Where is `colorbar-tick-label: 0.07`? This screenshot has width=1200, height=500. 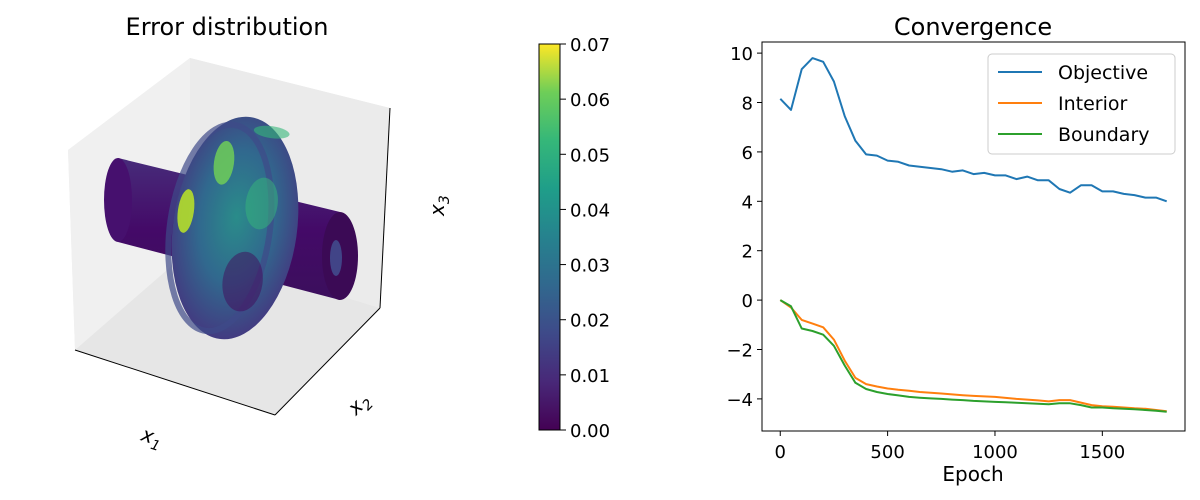 colorbar-tick-label: 0.07 is located at coordinates (590, 45).